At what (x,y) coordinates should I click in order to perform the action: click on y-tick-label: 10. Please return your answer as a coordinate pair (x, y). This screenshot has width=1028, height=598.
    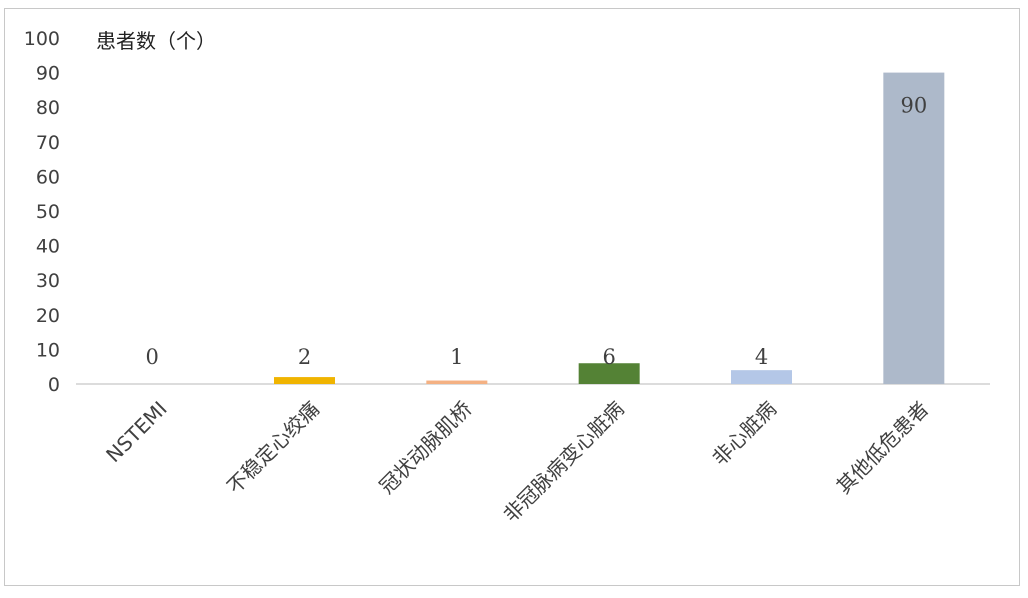
    Looking at the image, I should click on (48, 350).